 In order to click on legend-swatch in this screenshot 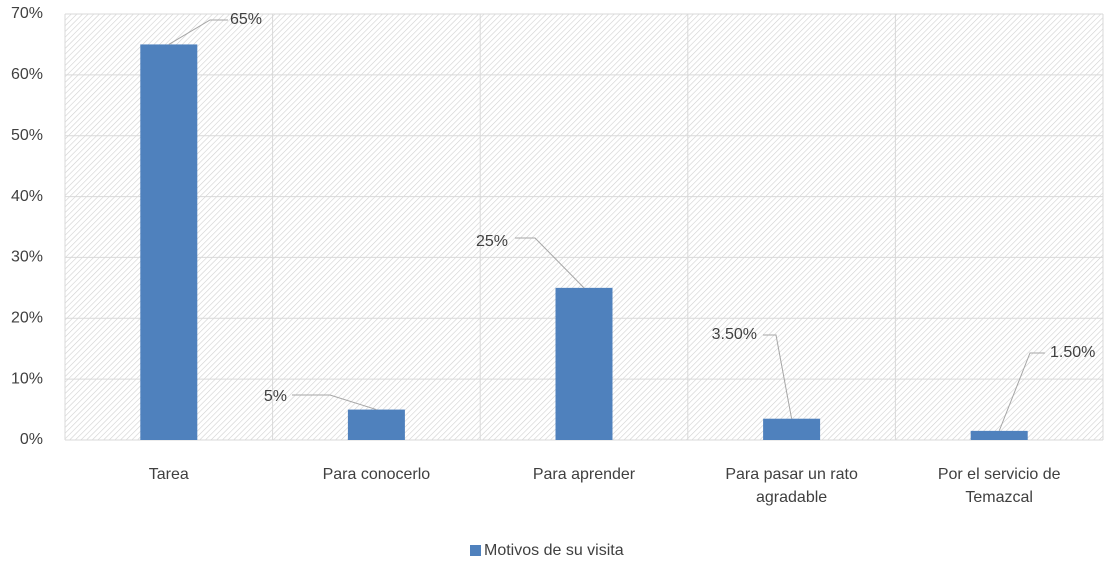, I will do `click(475, 550)`.